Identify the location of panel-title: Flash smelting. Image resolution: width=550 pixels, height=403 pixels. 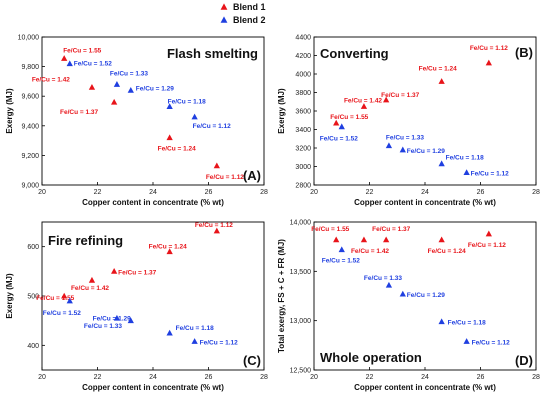
(212, 53).